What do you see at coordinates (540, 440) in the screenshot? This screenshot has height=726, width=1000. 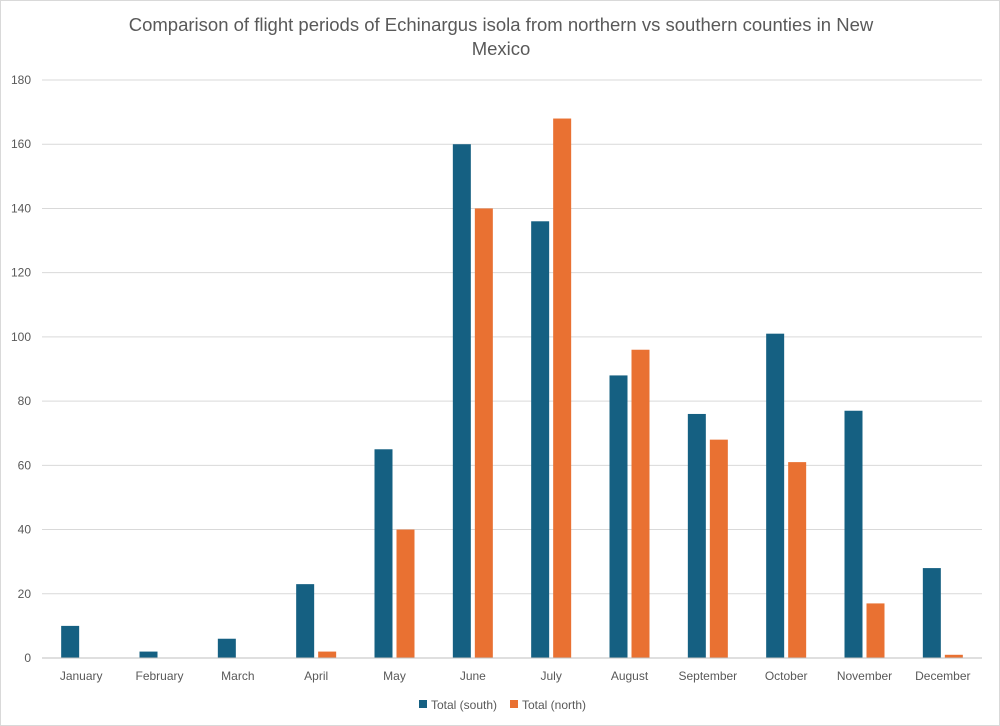 I see `bar-south-july` at bounding box center [540, 440].